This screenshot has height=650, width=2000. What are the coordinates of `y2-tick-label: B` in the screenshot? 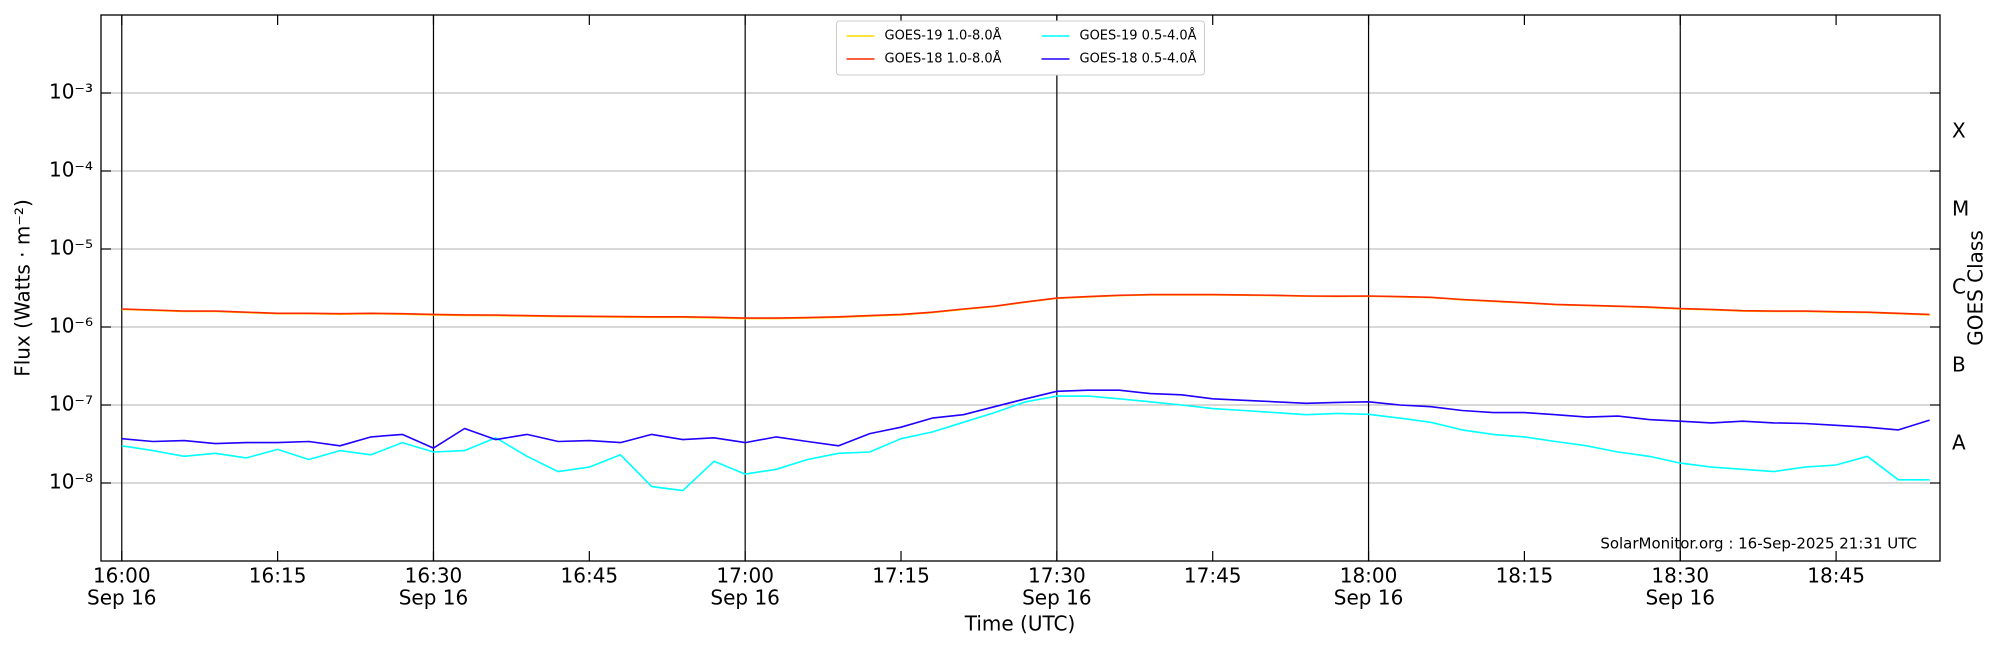 It's located at (1959, 365).